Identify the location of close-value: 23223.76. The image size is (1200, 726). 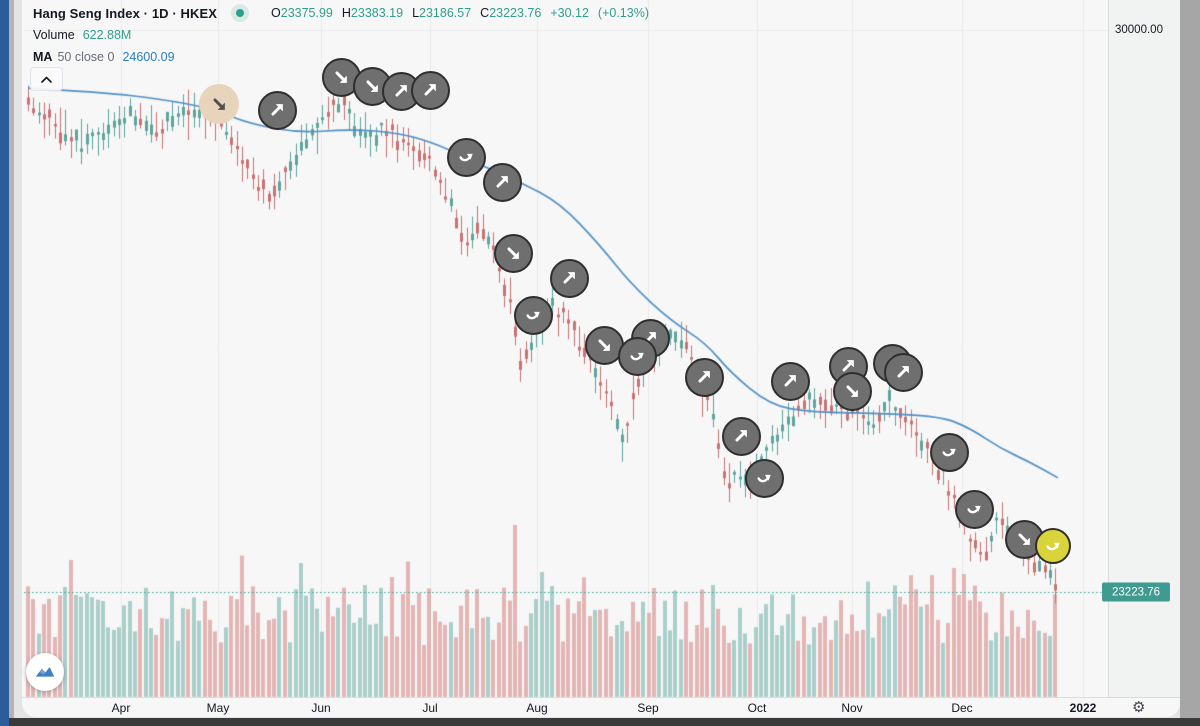
(515, 13).